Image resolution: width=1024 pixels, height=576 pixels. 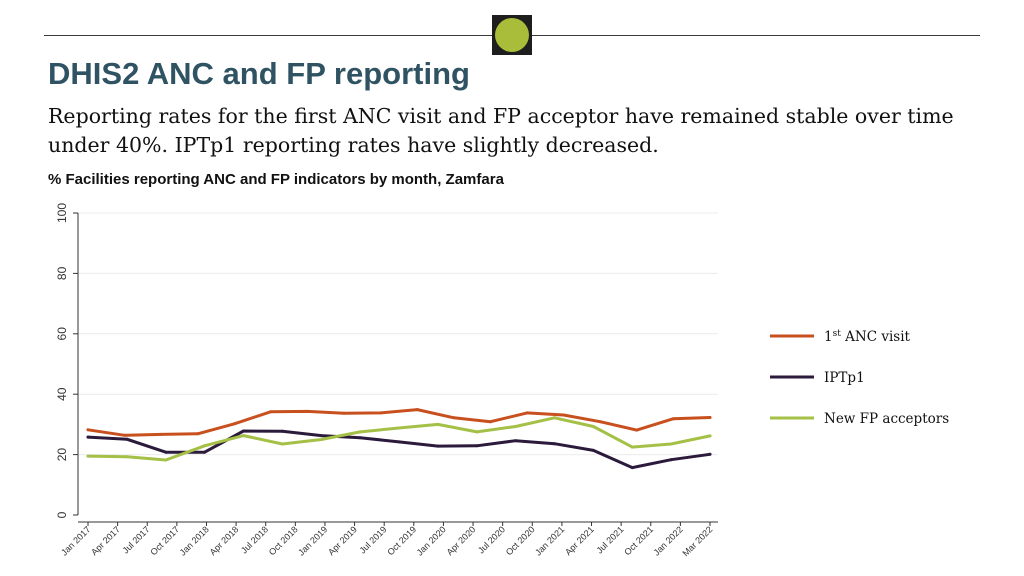 I want to click on x-tick-label: Oct 2021, so click(x=638, y=540).